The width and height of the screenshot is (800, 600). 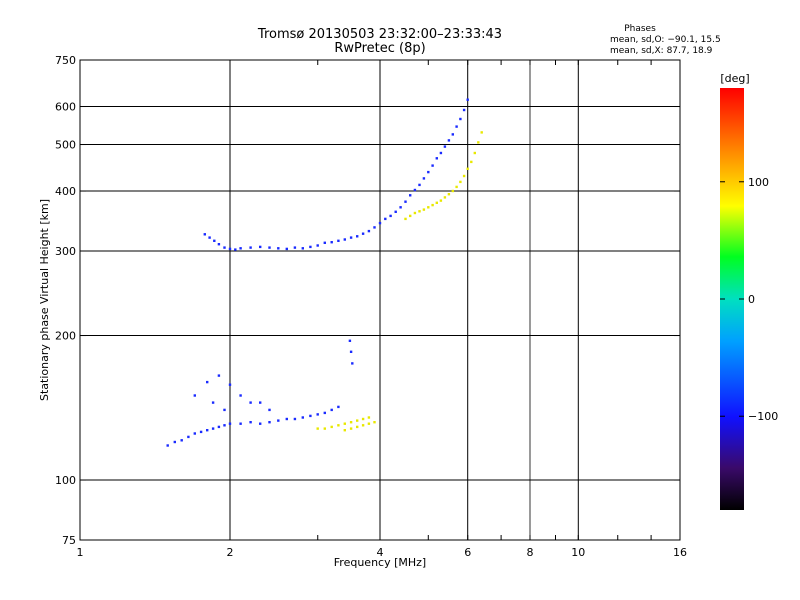 What do you see at coordinates (65, 251) in the screenshot?
I see `y-tick-label: 300` at bounding box center [65, 251].